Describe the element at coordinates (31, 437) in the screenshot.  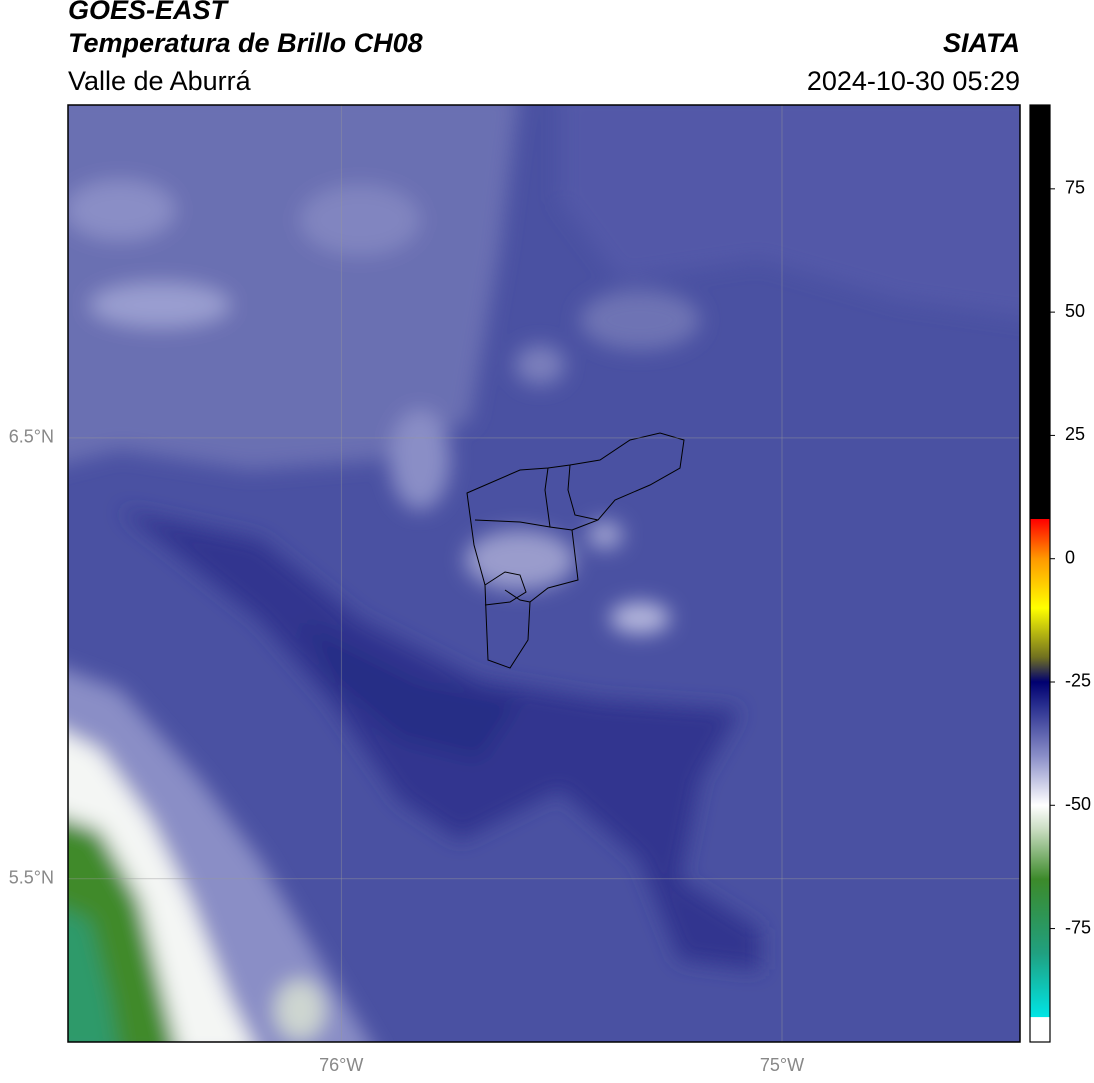
I see `y-tick-label: 6.5°N` at that location.